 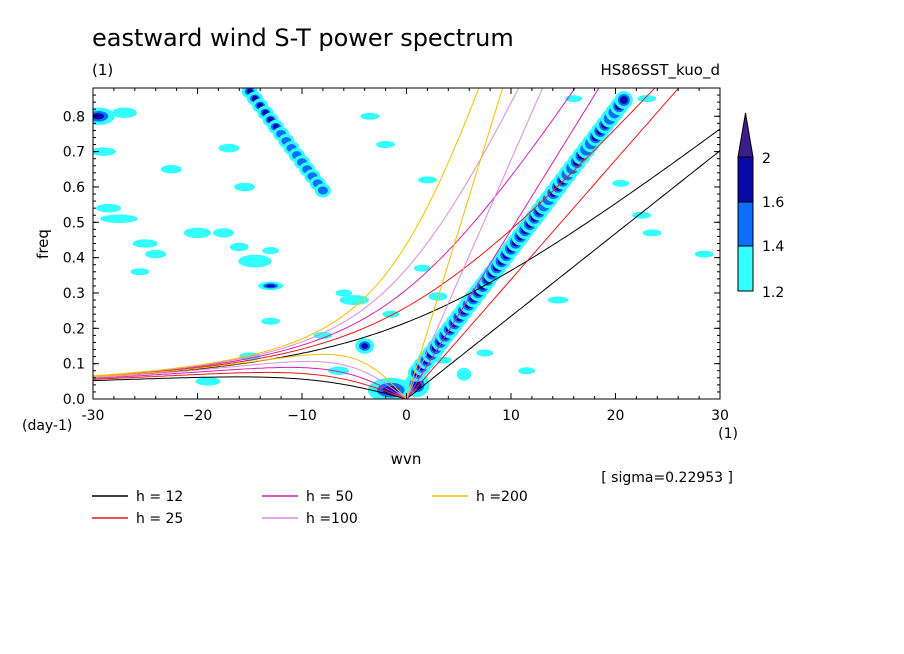 I want to click on legend-label: h =100, so click(x=332, y=519).